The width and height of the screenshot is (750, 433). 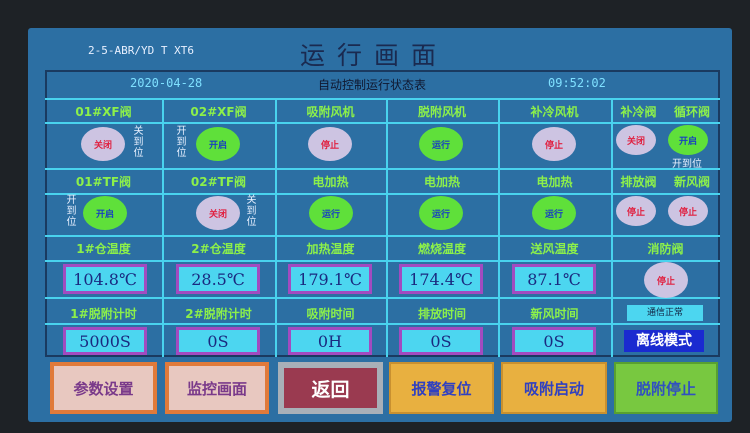 I want to click on label-desorb-timer-2: 2#脱附计时, so click(x=218, y=314).